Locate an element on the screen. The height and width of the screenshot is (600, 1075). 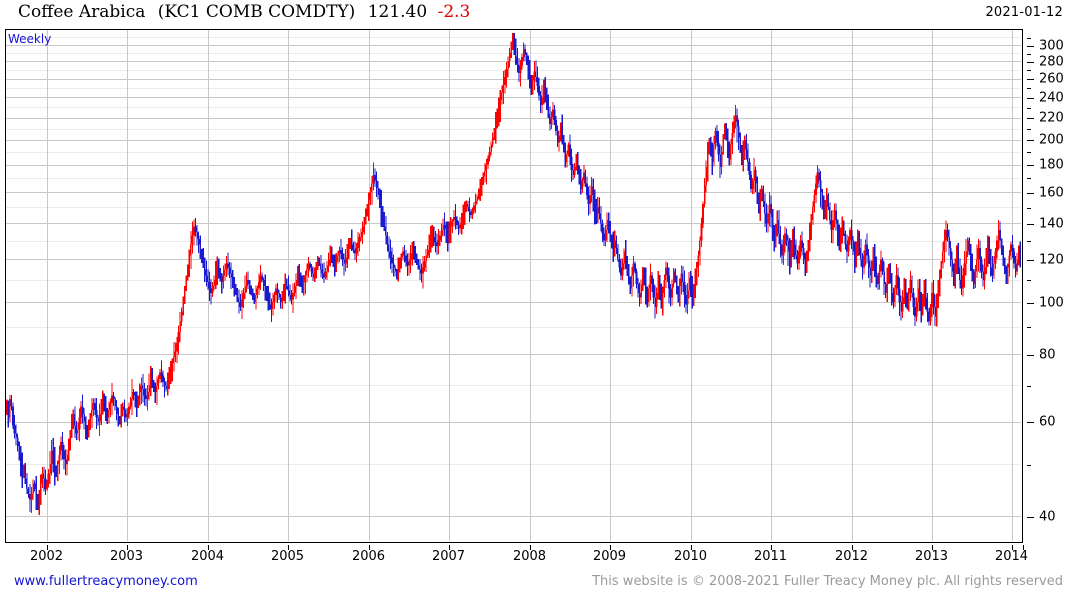
ticker-code: (KC1 COMB COMDTY) is located at coordinates (256, 12).